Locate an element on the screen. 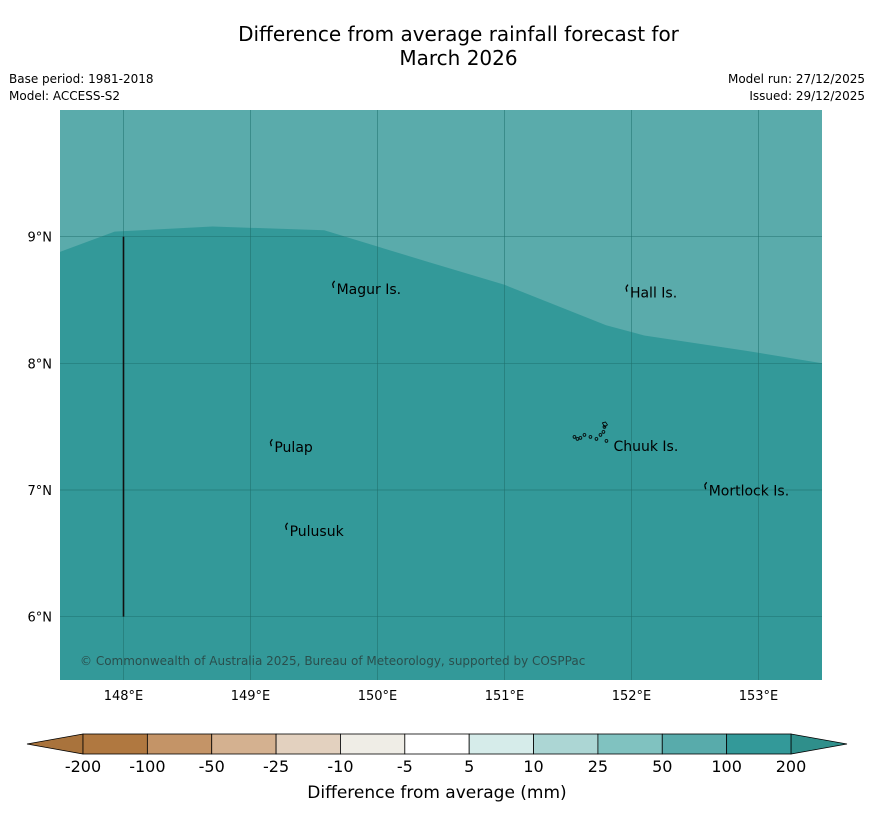 This screenshot has height=816, width=873. place-magur-is: Magur Is. is located at coordinates (366, 289).